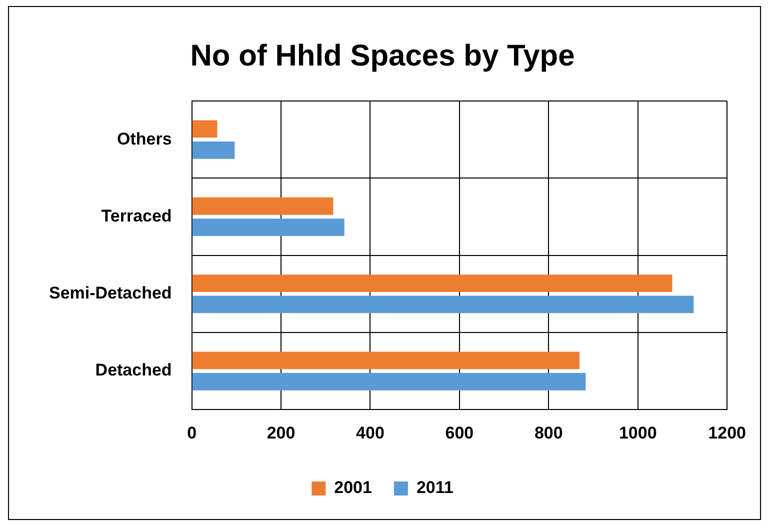  What do you see at coordinates (192, 432) in the screenshot?
I see `x-tick-label: 0` at bounding box center [192, 432].